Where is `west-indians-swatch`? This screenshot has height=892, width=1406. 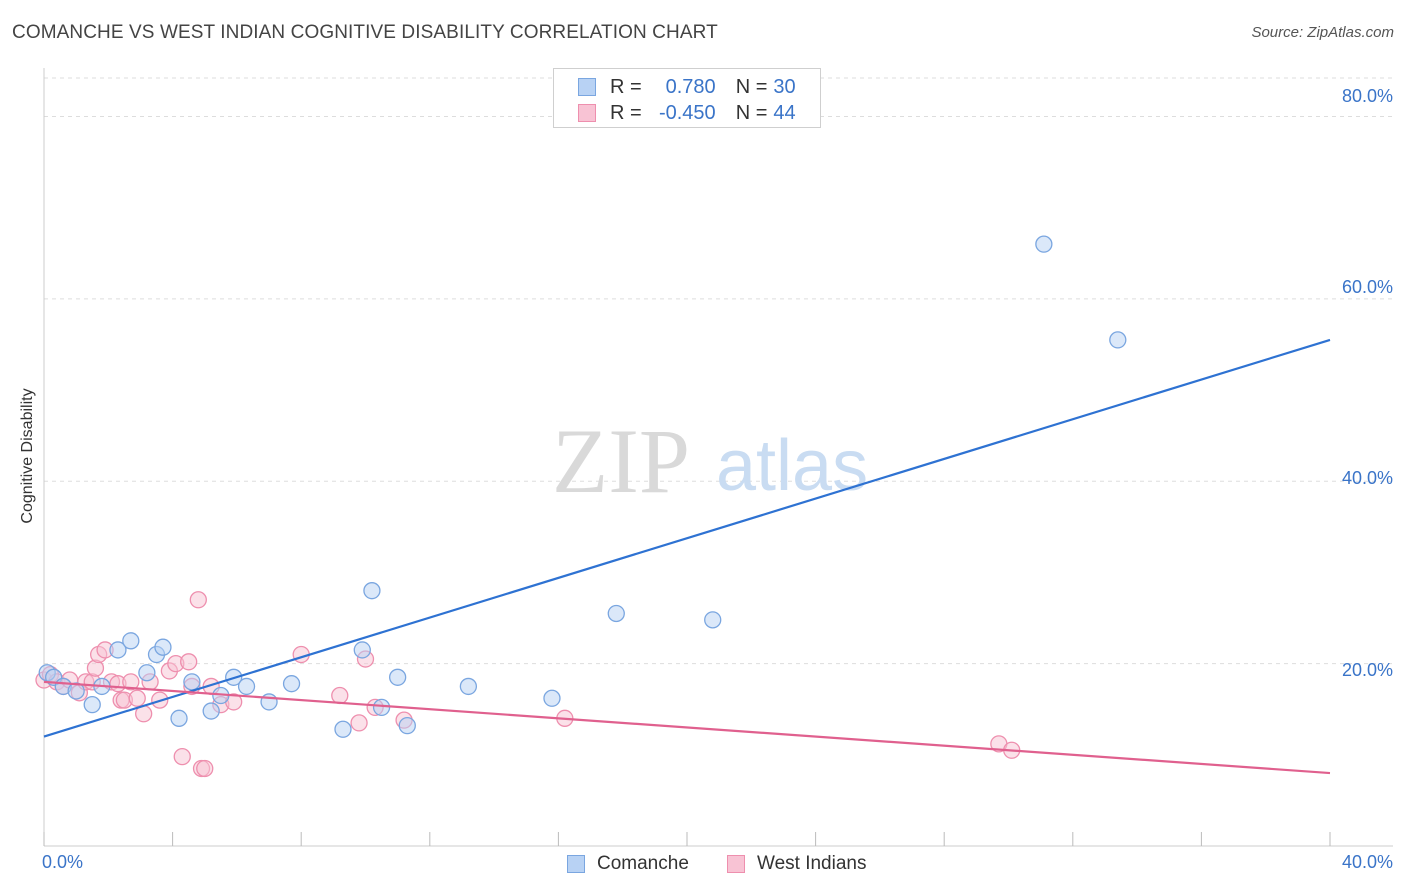 west-indians-swatch is located at coordinates (587, 113).